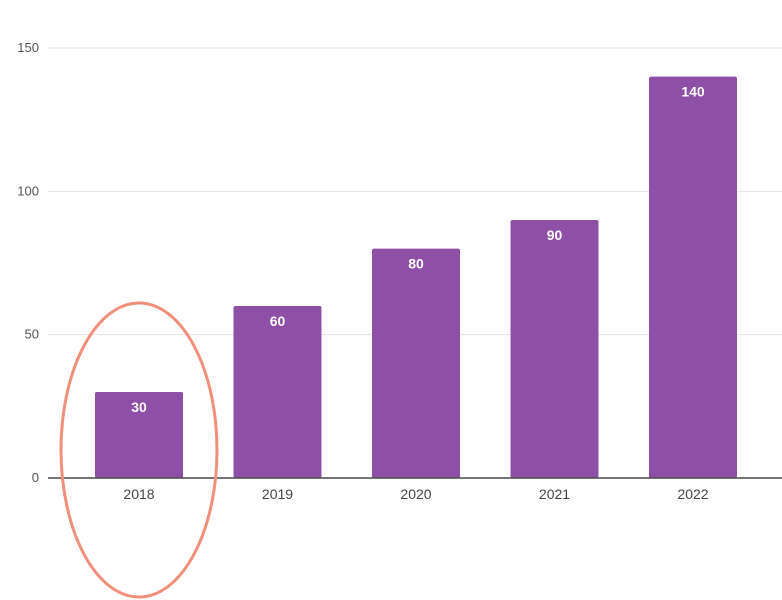  Describe the element at coordinates (554, 349) in the screenshot. I see `bar-2021` at that location.